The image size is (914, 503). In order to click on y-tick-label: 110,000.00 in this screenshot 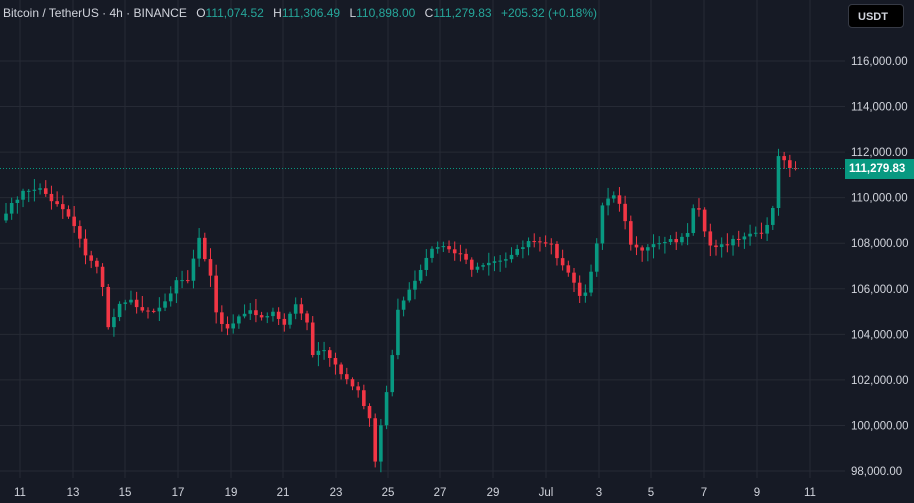, I will do `click(879, 199)`.